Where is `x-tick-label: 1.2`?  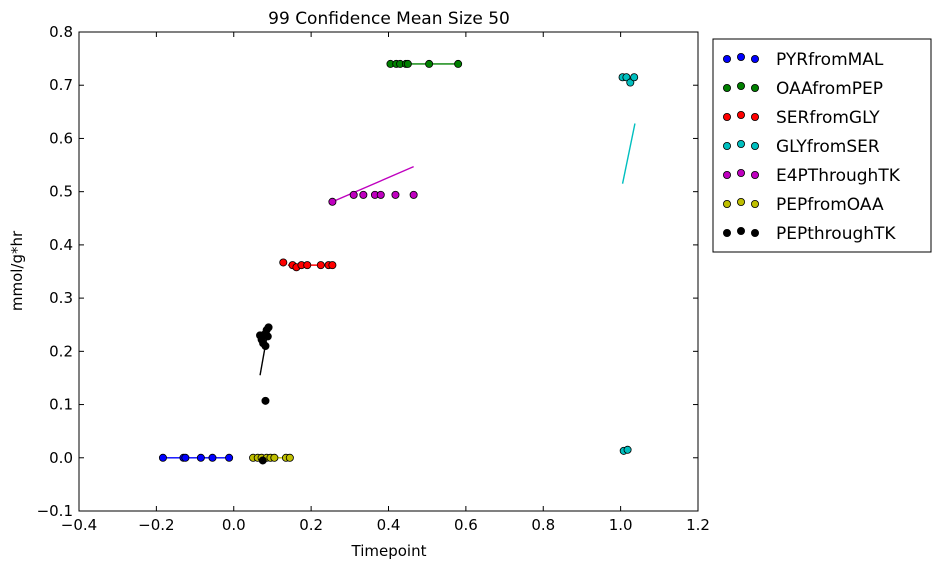
x-tick-label: 1.2 is located at coordinates (698, 525).